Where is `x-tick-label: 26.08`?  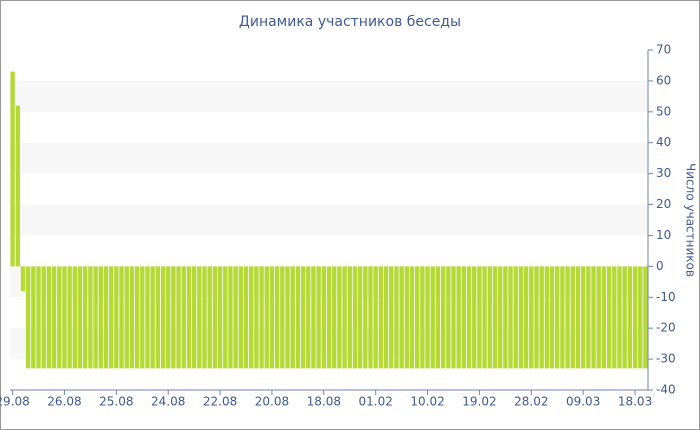 x-tick-label: 26.08 is located at coordinates (64, 402).